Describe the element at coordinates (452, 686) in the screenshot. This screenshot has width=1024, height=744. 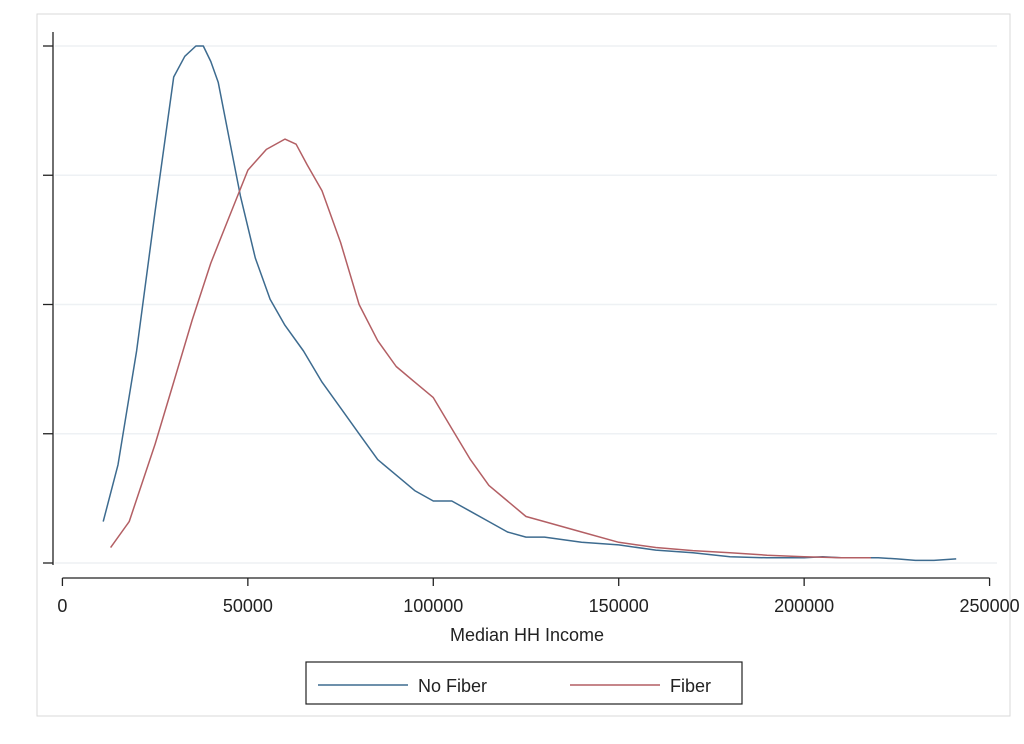
I see `legend-label-no-fiber: No Fiber` at that location.